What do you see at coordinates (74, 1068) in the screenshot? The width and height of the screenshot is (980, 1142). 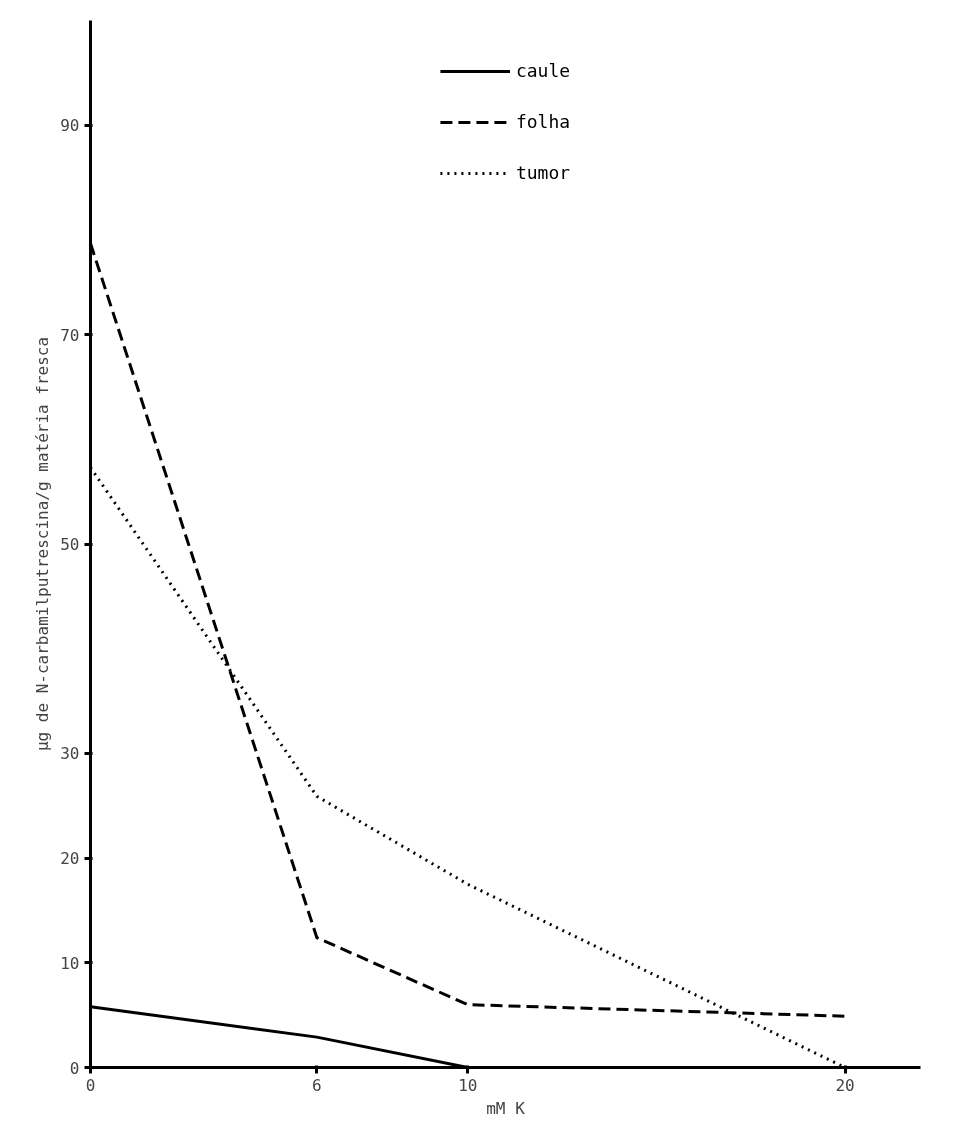 I see `y-tick-label: 0` at bounding box center [74, 1068].